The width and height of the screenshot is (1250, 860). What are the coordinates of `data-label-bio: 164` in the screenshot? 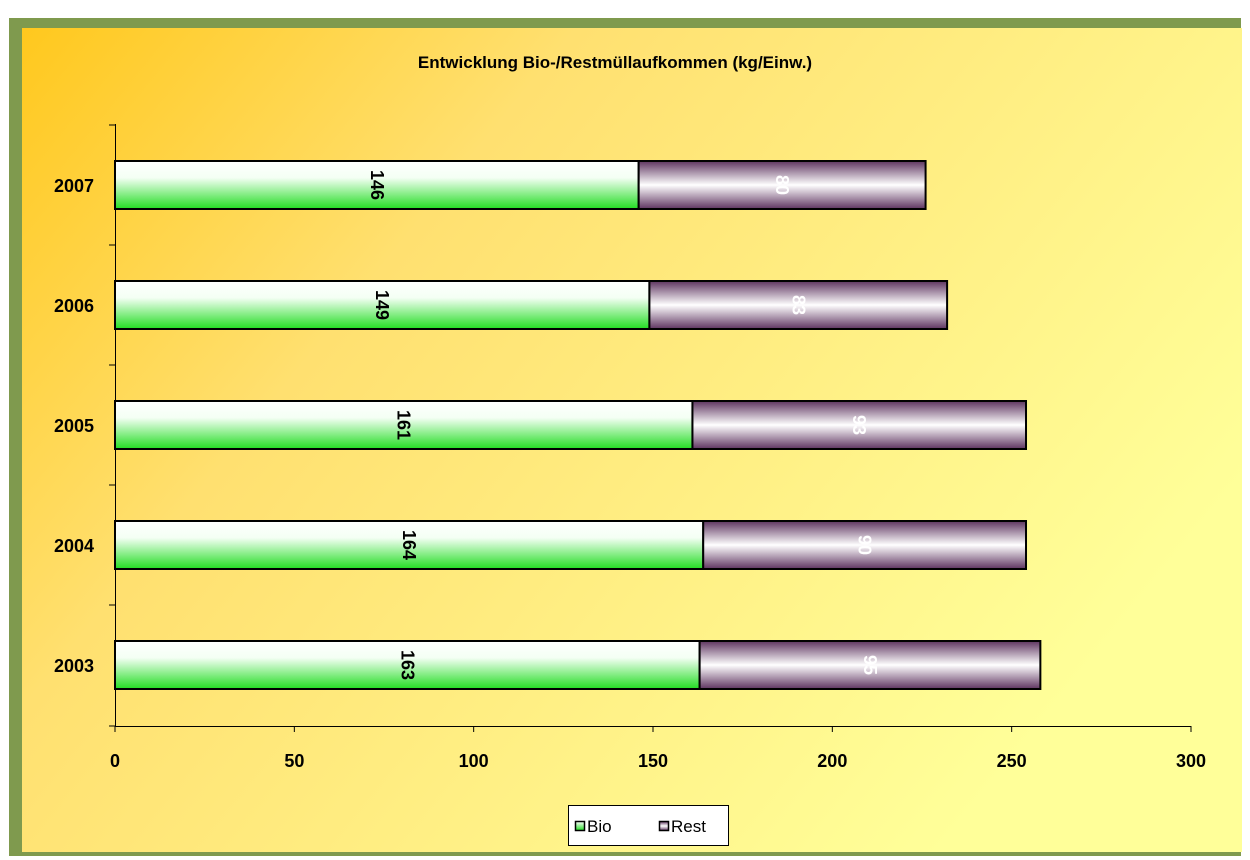 It's located at (409, 545).